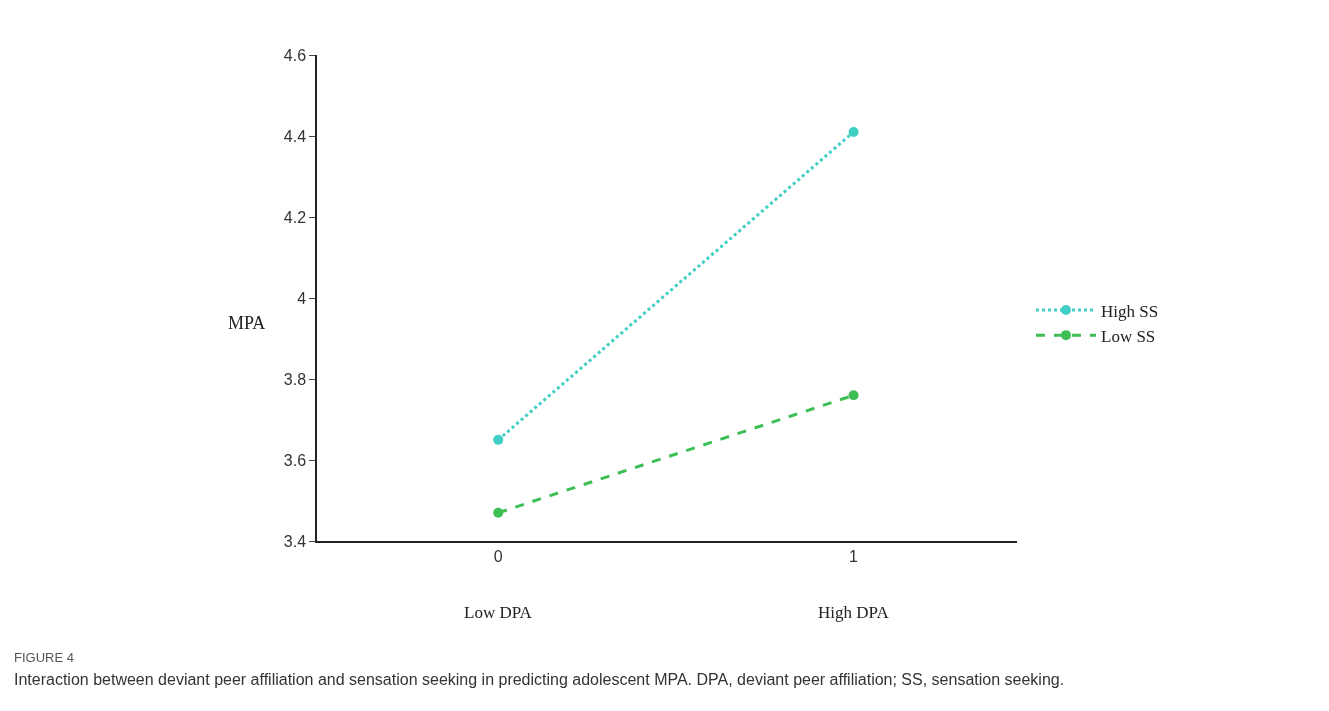 The image size is (1329, 711). Describe the element at coordinates (44, 657) in the screenshot. I see `caption: FIGURE 4` at that location.